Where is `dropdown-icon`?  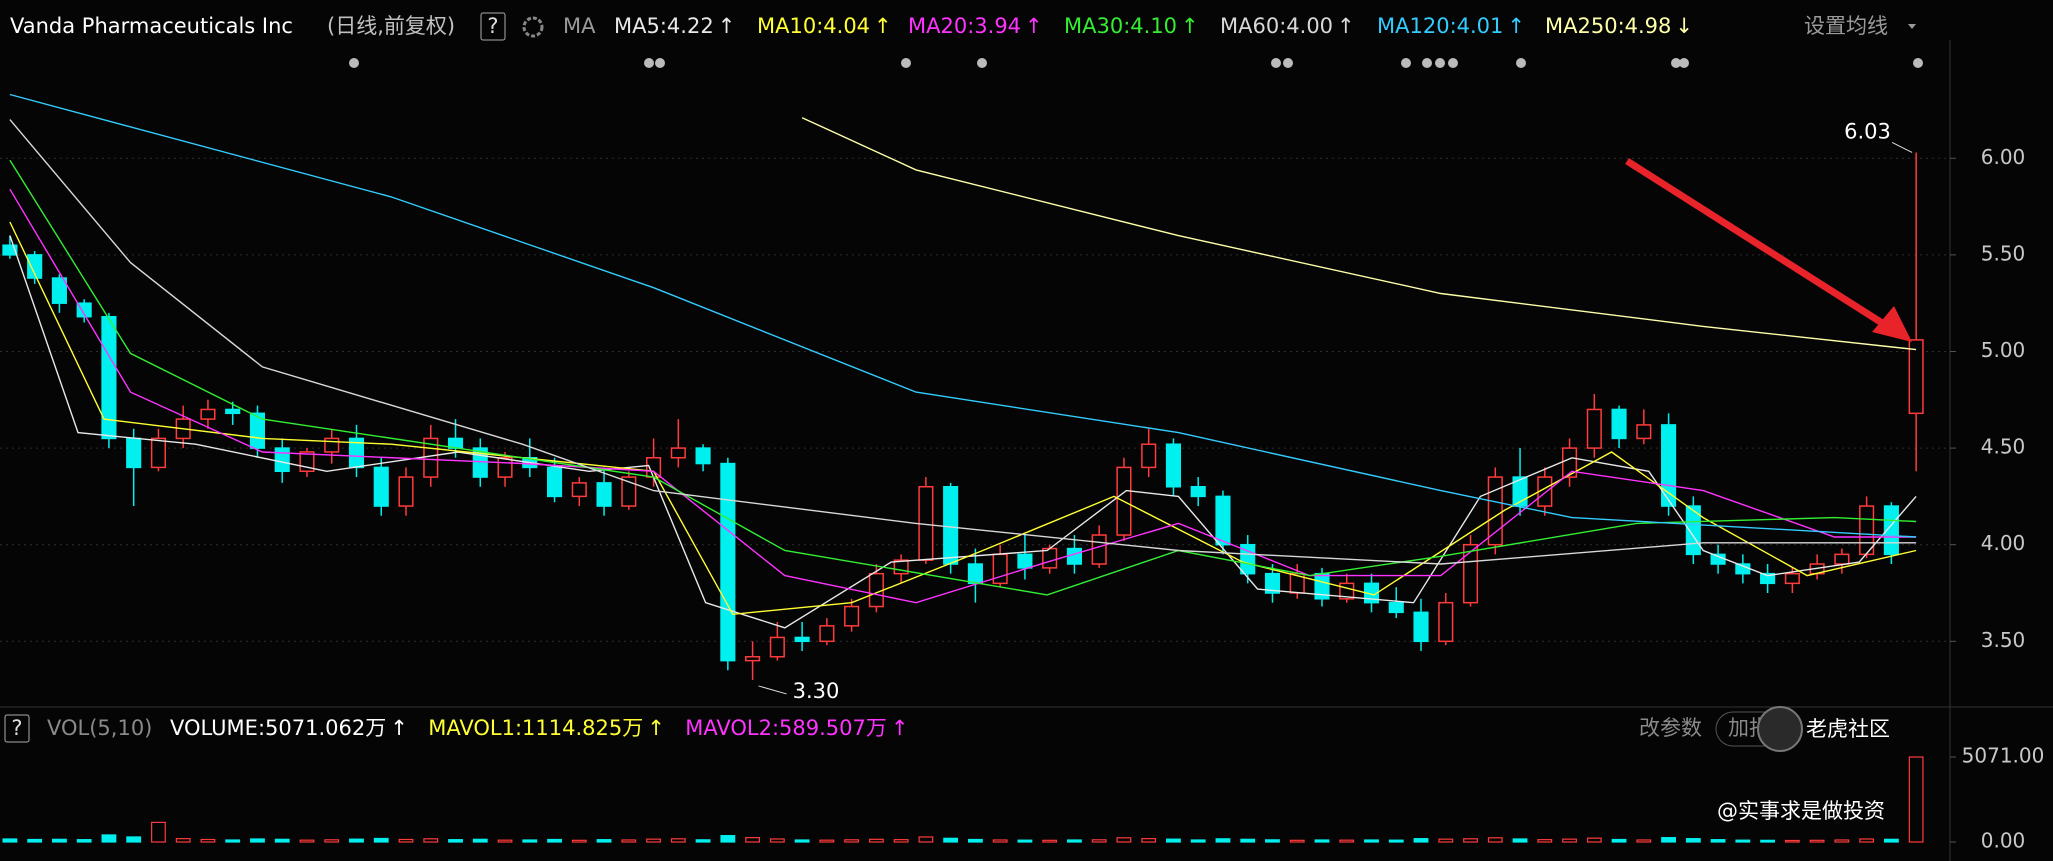
dropdown-icon is located at coordinates (1912, 26).